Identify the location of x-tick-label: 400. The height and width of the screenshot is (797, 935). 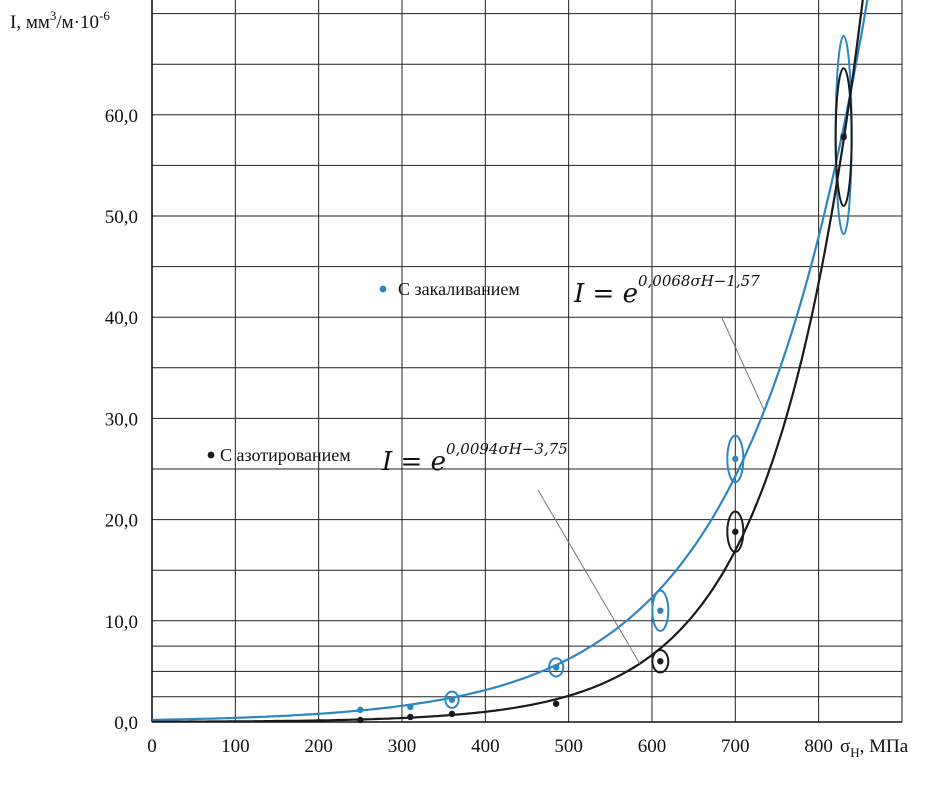
(485, 746).